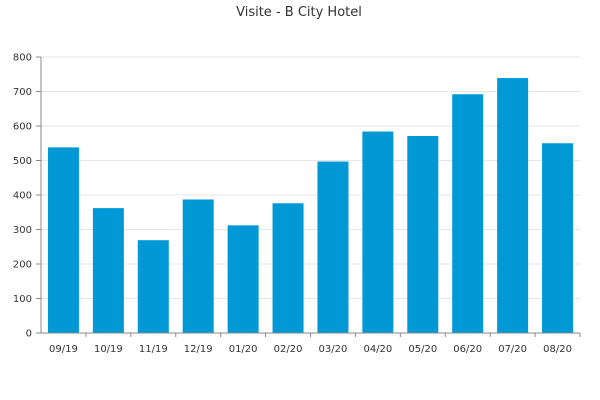  I want to click on x-tick-label: 11/19, so click(153, 349).